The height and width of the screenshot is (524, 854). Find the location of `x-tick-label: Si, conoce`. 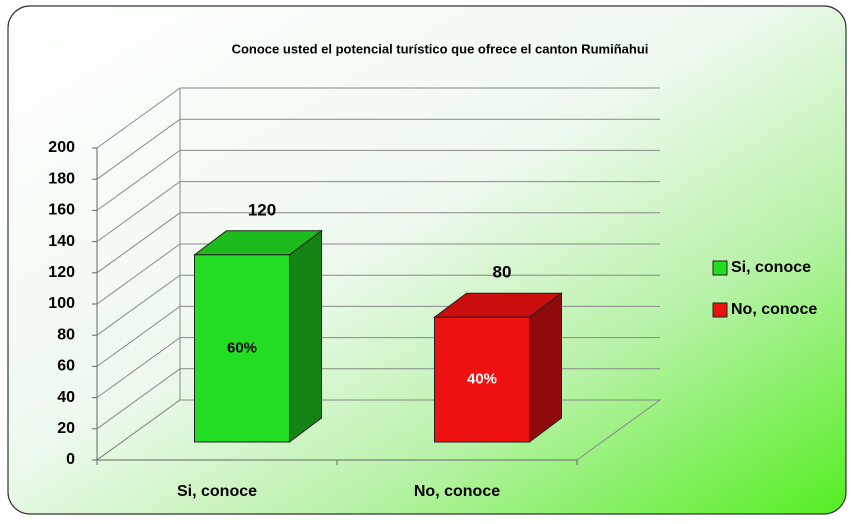

x-tick-label: Si, conoce is located at coordinates (217, 491).